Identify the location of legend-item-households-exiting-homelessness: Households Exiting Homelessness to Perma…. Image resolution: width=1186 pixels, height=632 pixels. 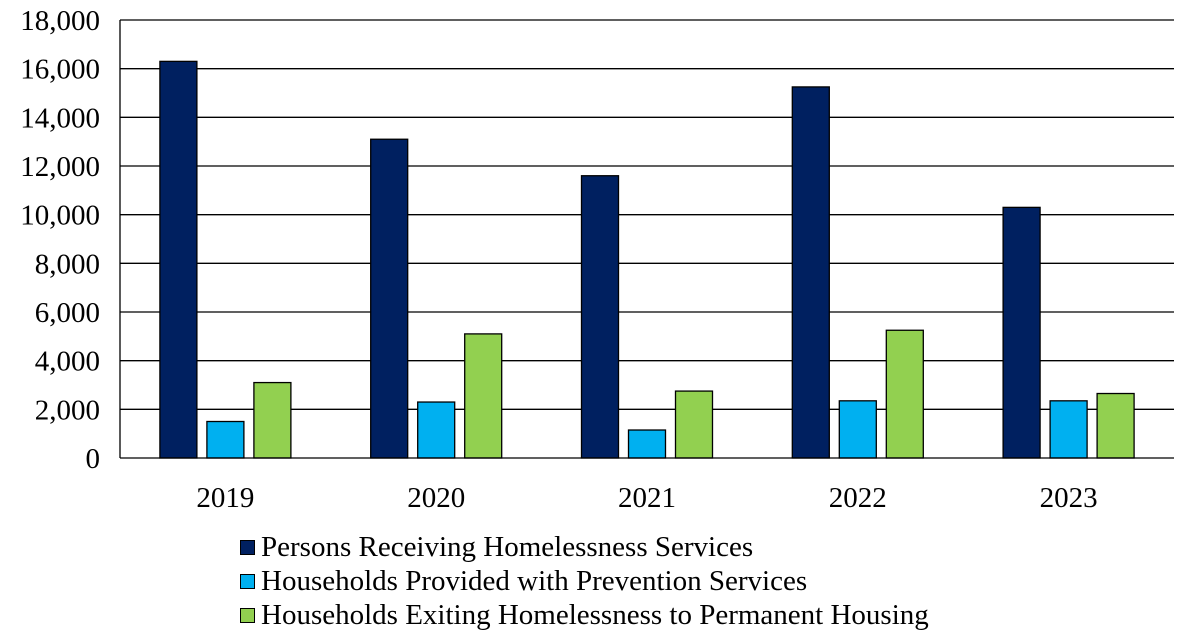
(584, 615).